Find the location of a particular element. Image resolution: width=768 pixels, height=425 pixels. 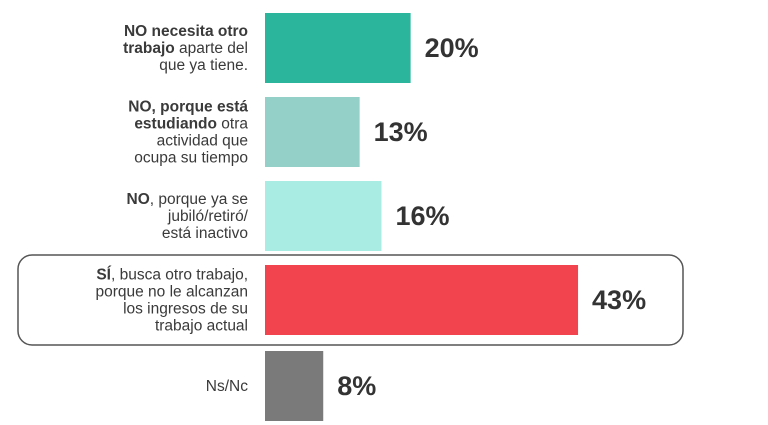

category-label: los ingresos de su is located at coordinates (185, 309).